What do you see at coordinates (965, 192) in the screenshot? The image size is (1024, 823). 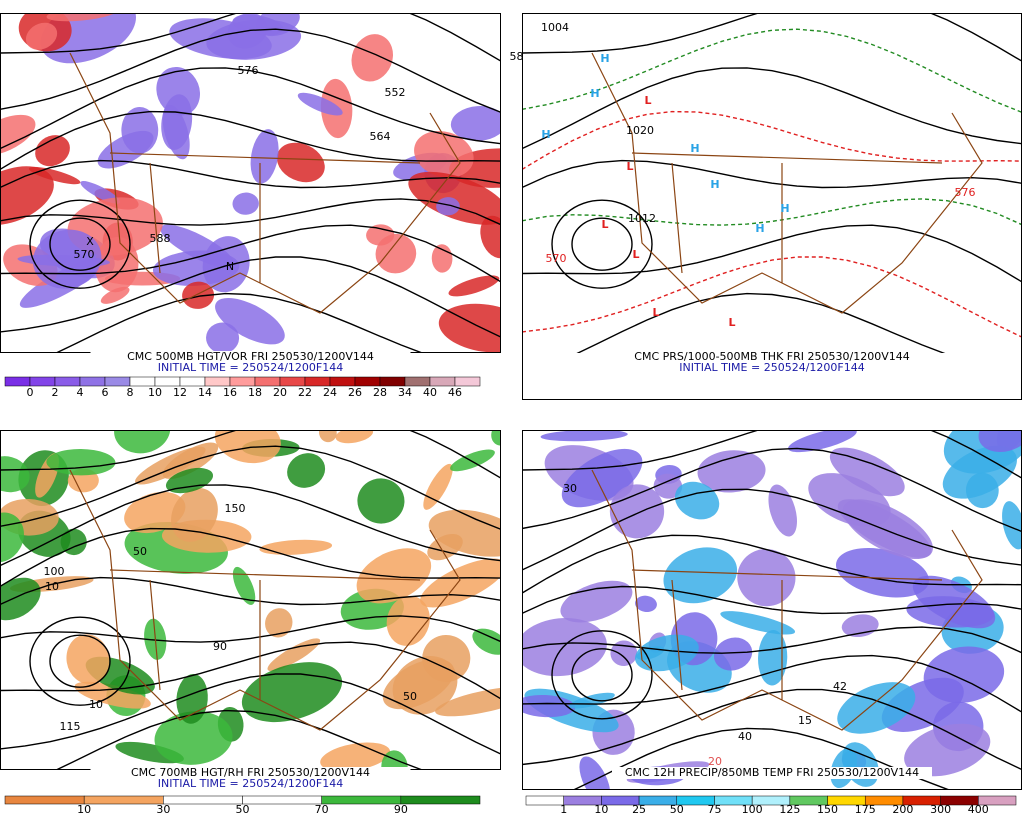 I see `map-label: 576` at bounding box center [965, 192].